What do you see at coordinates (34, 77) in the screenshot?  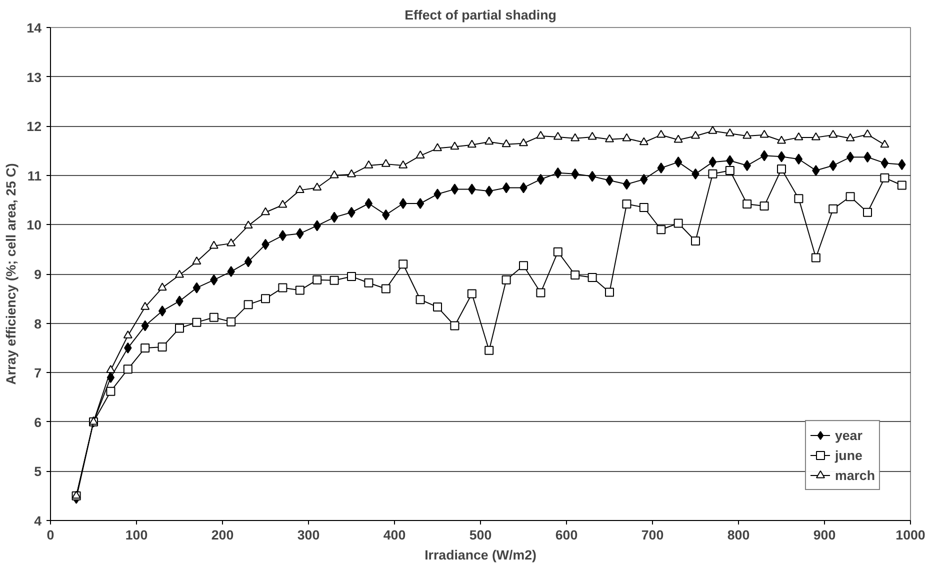 I see `y-tick-label: 13` at bounding box center [34, 77].